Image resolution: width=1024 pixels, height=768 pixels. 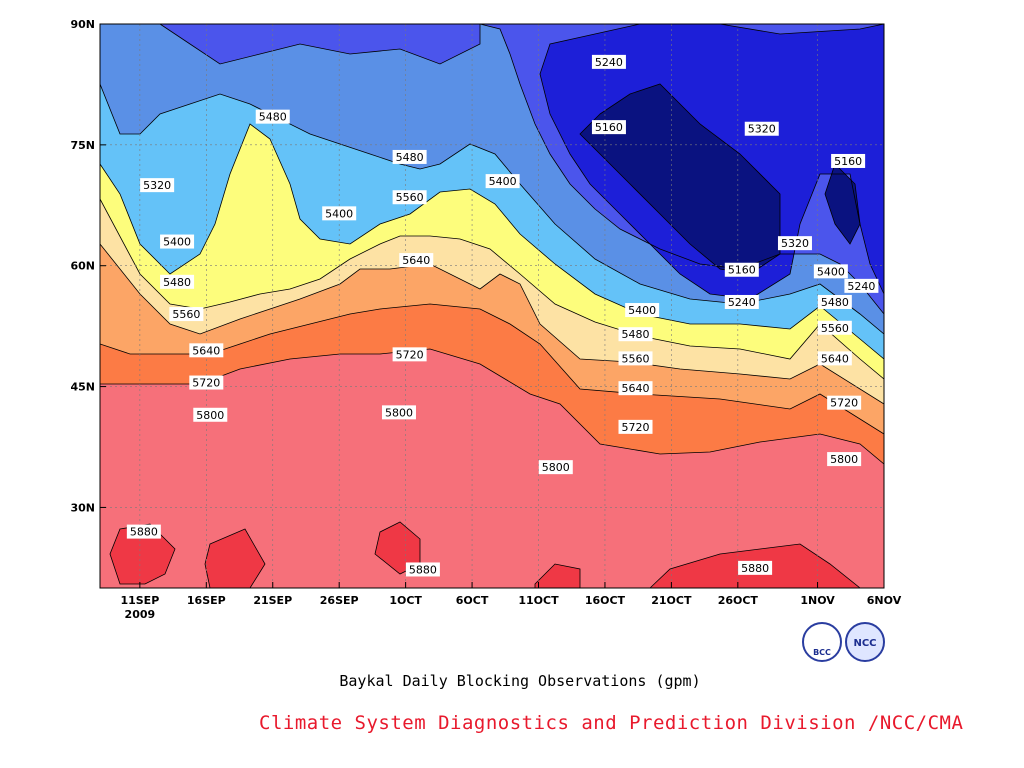 I want to click on x-tick-label: 11SEP, so click(x=139, y=600).